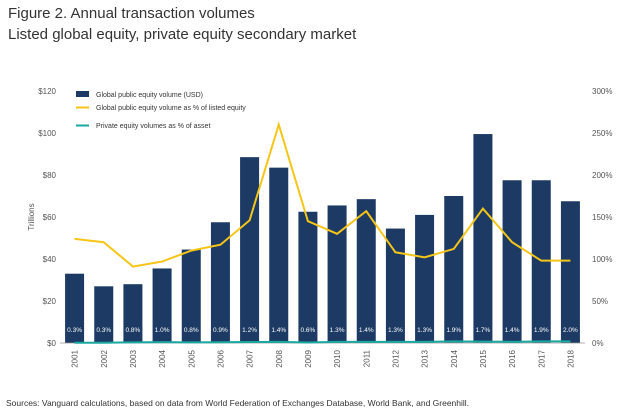 The image size is (628, 413). What do you see at coordinates (162, 358) in the screenshot?
I see `x-tick-label: 2004` at bounding box center [162, 358].